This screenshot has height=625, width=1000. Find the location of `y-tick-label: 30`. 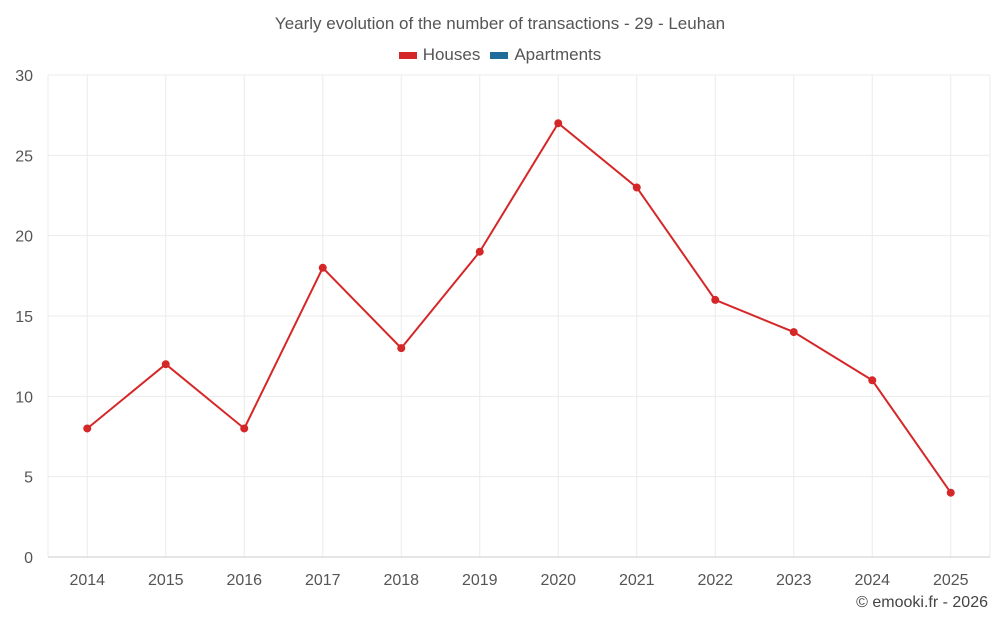

y-tick-label: 30 is located at coordinates (24, 76).